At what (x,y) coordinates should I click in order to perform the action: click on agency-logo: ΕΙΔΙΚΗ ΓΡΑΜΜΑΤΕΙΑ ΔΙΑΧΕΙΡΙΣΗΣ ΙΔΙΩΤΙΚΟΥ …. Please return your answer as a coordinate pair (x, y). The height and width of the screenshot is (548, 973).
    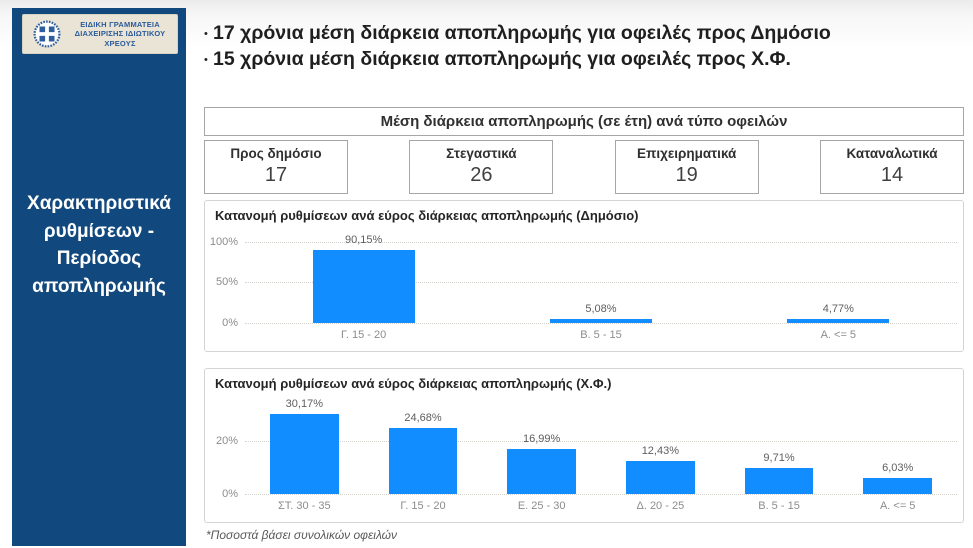
    Looking at the image, I should click on (100, 34).